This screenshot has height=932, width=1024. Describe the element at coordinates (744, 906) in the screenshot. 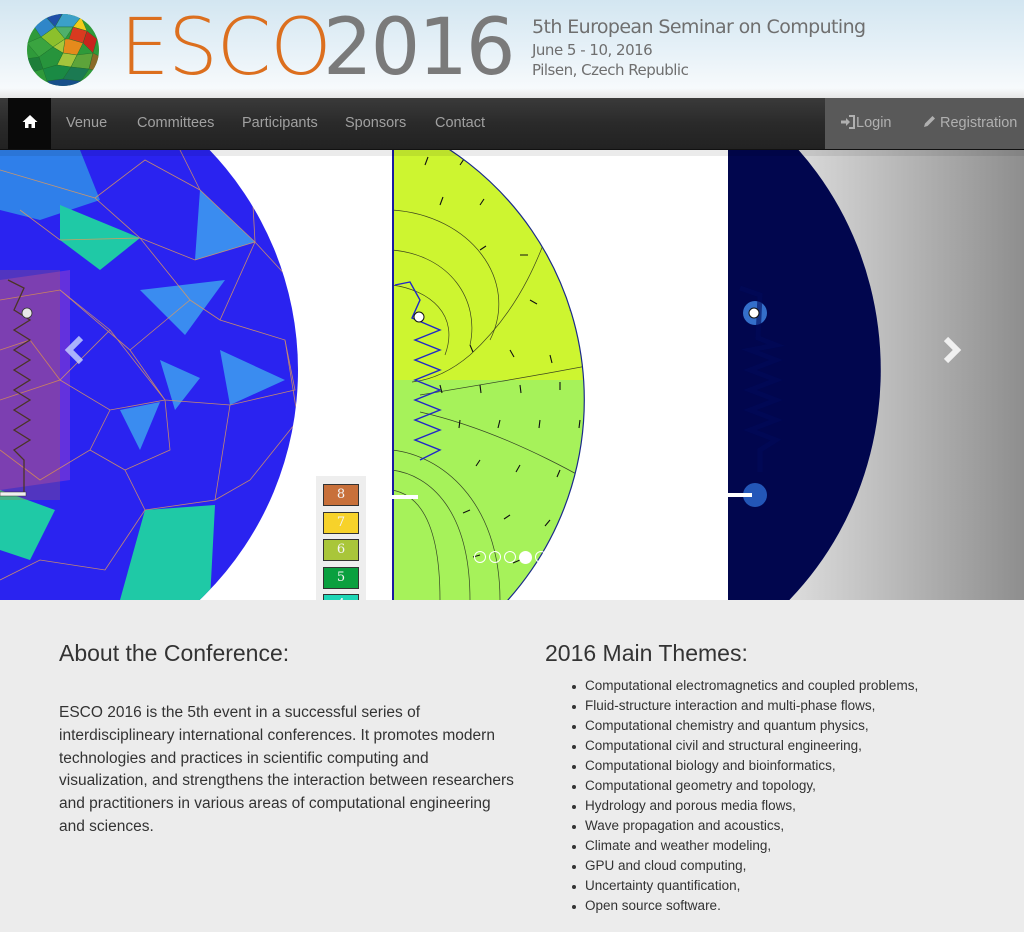

I see `theme-item: Open source software.` at that location.